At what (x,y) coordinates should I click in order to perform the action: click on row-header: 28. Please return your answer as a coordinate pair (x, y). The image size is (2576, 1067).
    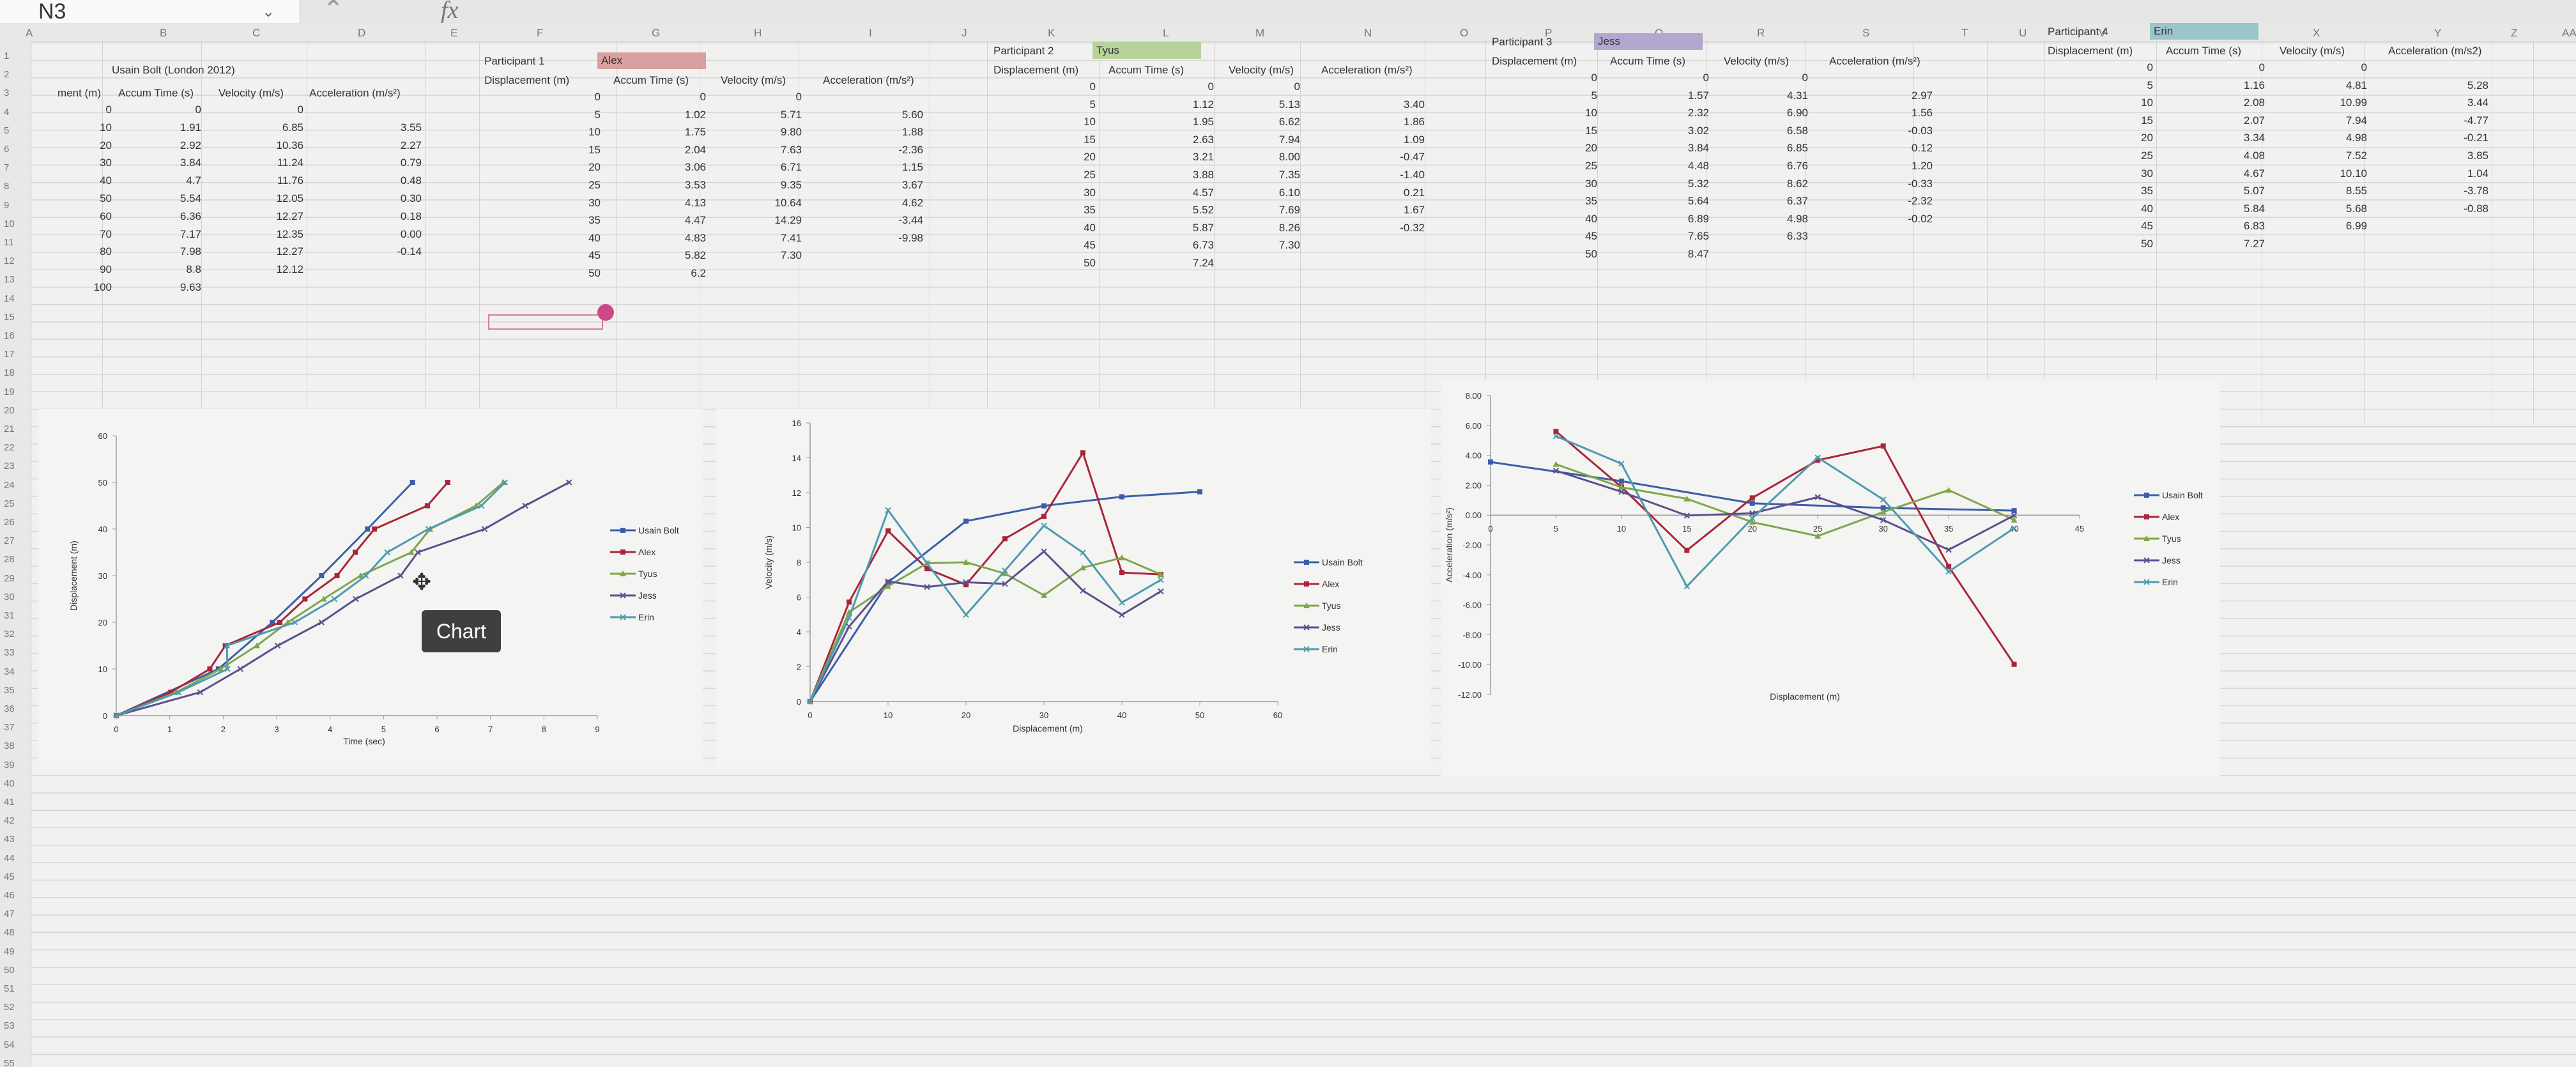
    Looking at the image, I should click on (9, 559).